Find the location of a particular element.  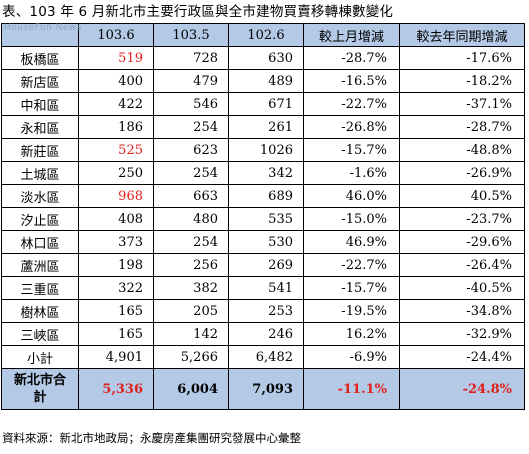

value-102-6: 269 is located at coordinates (266, 265).